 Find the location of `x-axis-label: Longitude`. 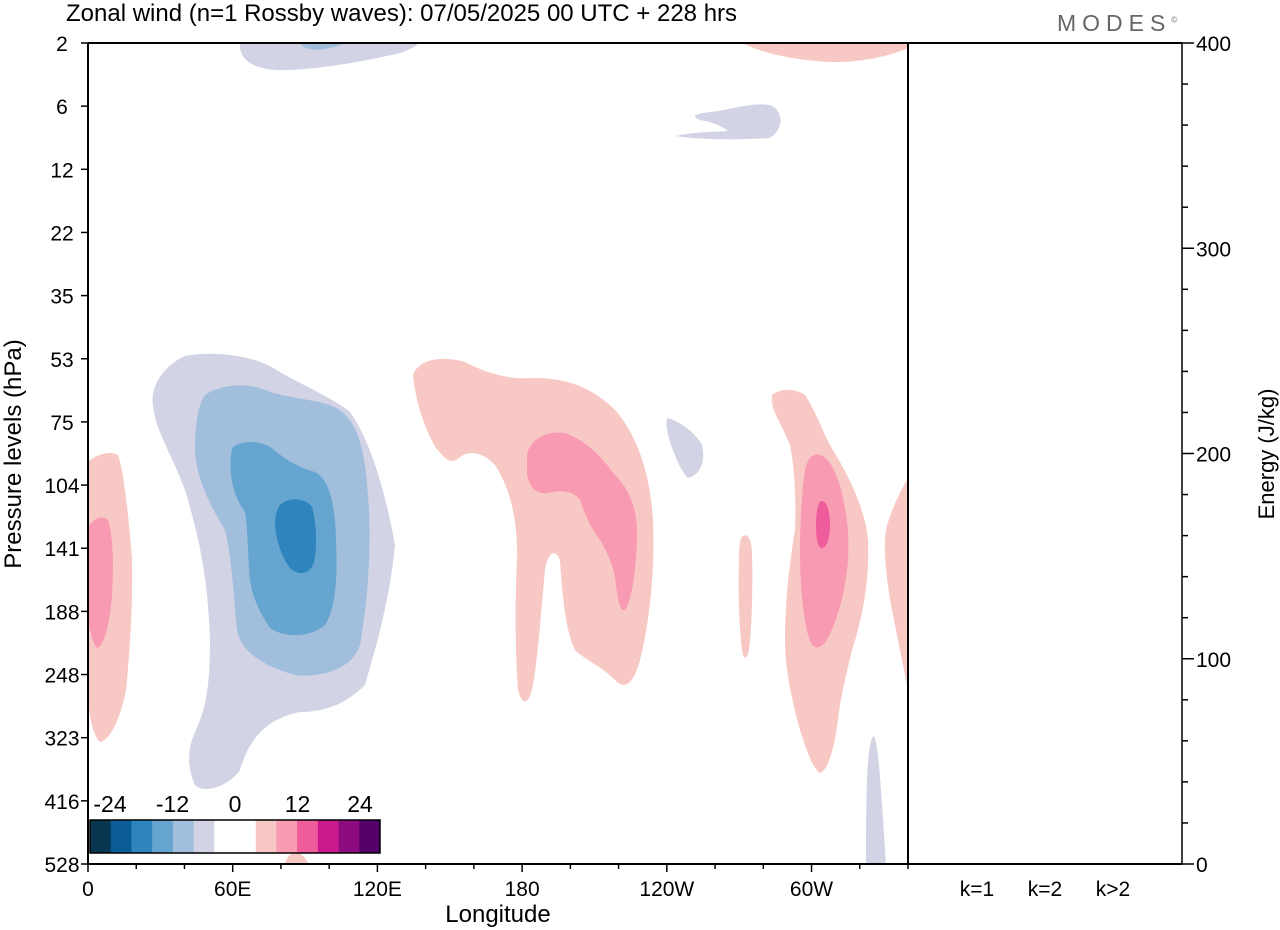

x-axis-label: Longitude is located at coordinates (497, 914).